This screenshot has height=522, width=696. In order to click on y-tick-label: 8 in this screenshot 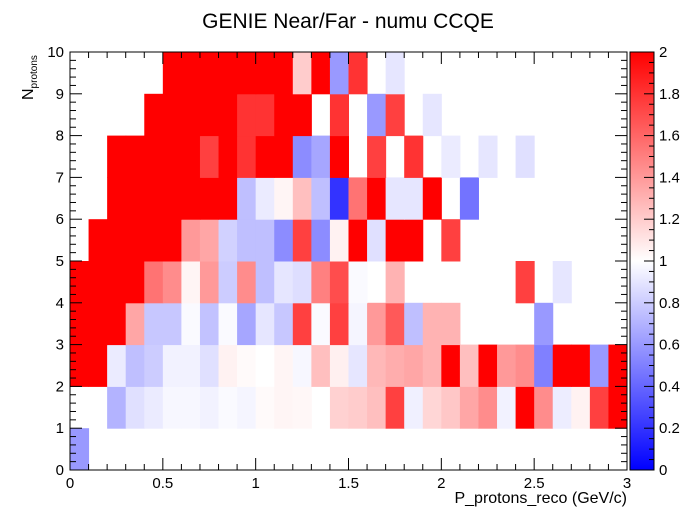, I will do `click(60, 136)`.